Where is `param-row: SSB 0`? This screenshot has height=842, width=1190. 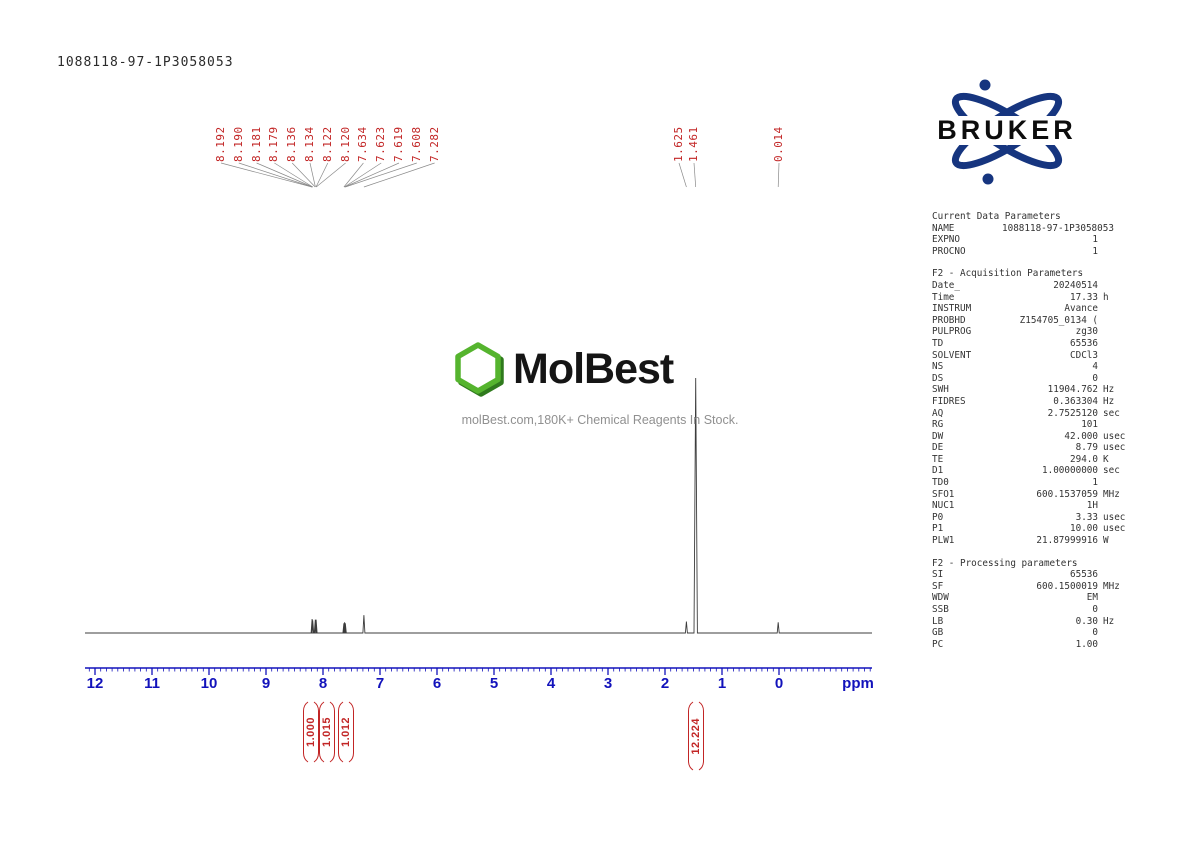
param-row: SSB 0 is located at coordinates (1033, 610).